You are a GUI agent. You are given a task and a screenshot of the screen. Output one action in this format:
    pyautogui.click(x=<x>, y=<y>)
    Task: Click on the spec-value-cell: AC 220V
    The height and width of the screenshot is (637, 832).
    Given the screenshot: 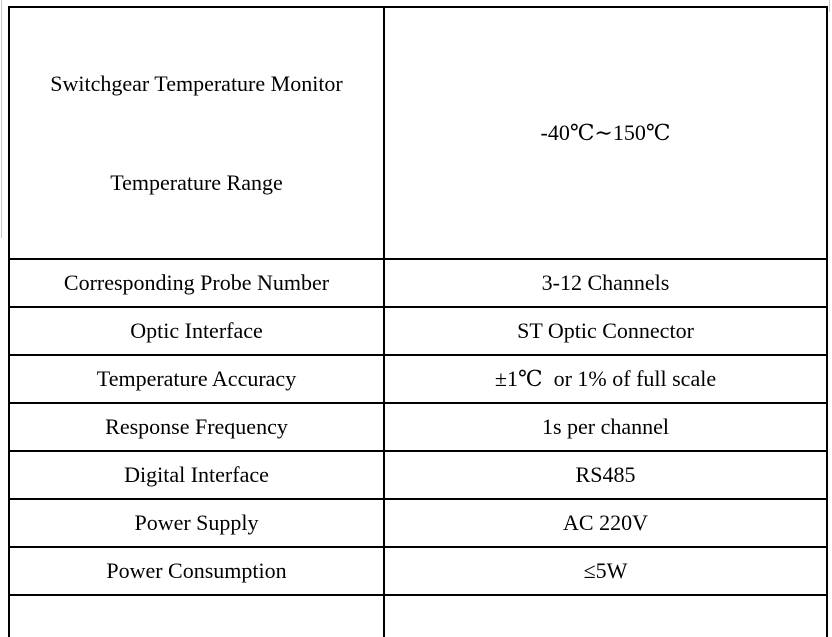 What is the action you would take?
    pyautogui.click(x=605, y=523)
    